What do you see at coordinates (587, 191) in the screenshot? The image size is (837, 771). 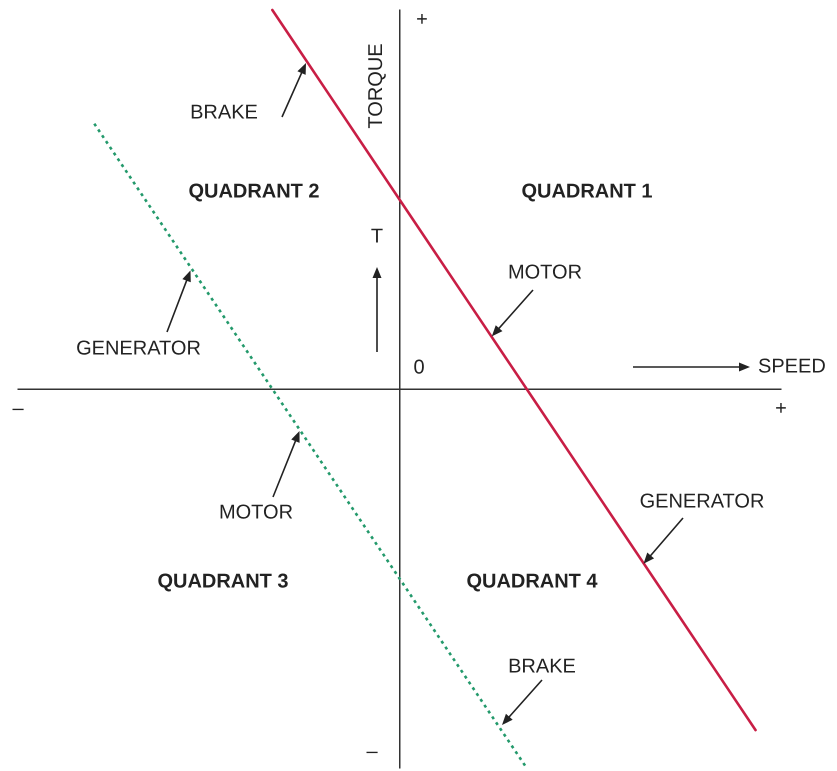 I see `annotation: QUADRANT 1` at bounding box center [587, 191].